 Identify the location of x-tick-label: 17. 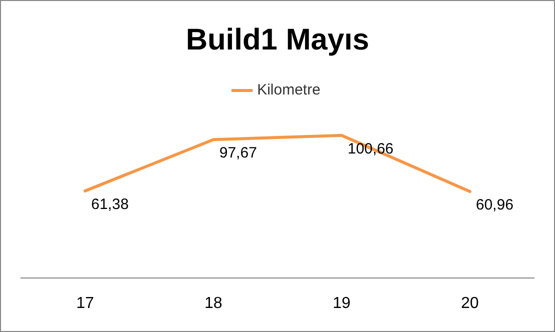
(85, 303).